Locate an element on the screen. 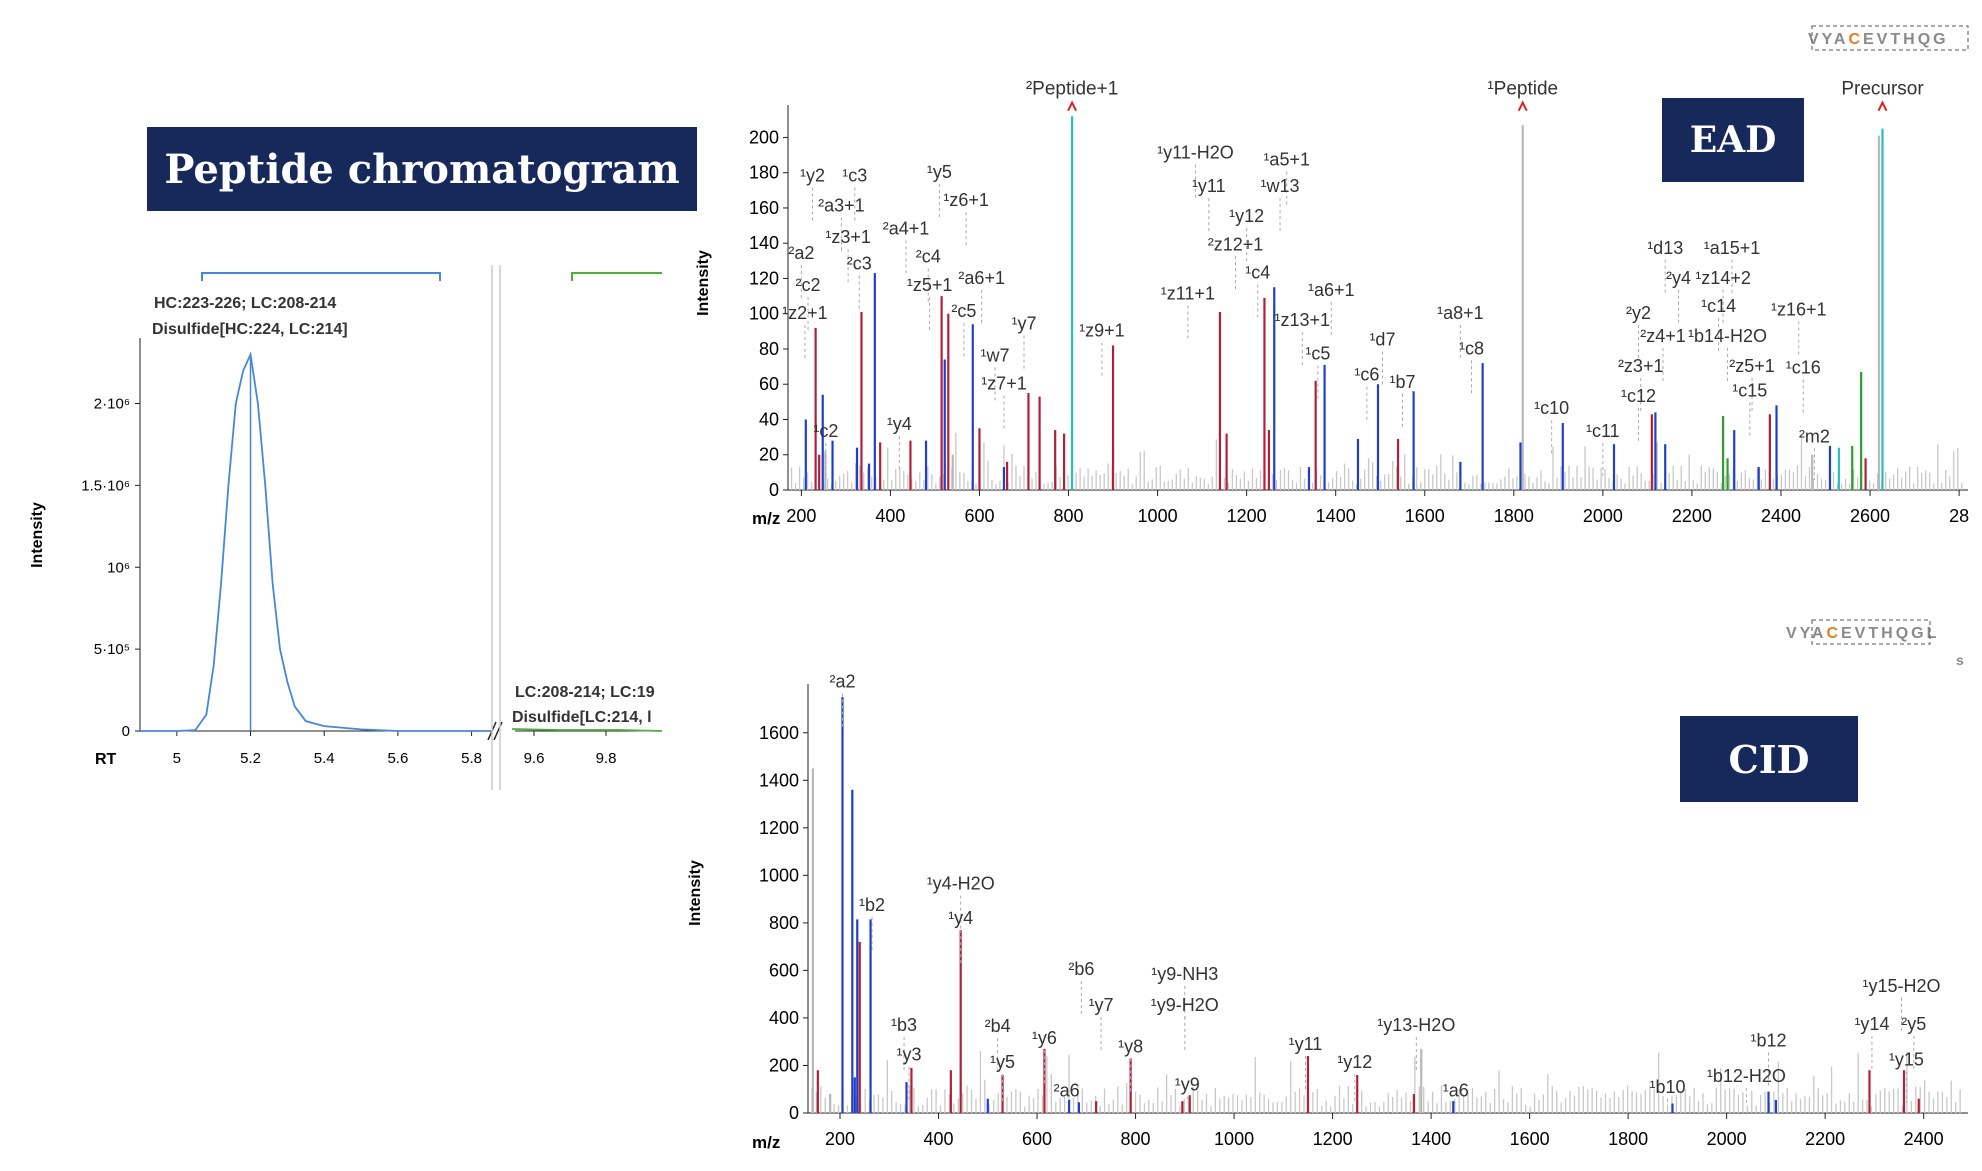 This screenshot has height=1171, width=1982. spectrum-x-tick-label: 2600 is located at coordinates (1870, 516).